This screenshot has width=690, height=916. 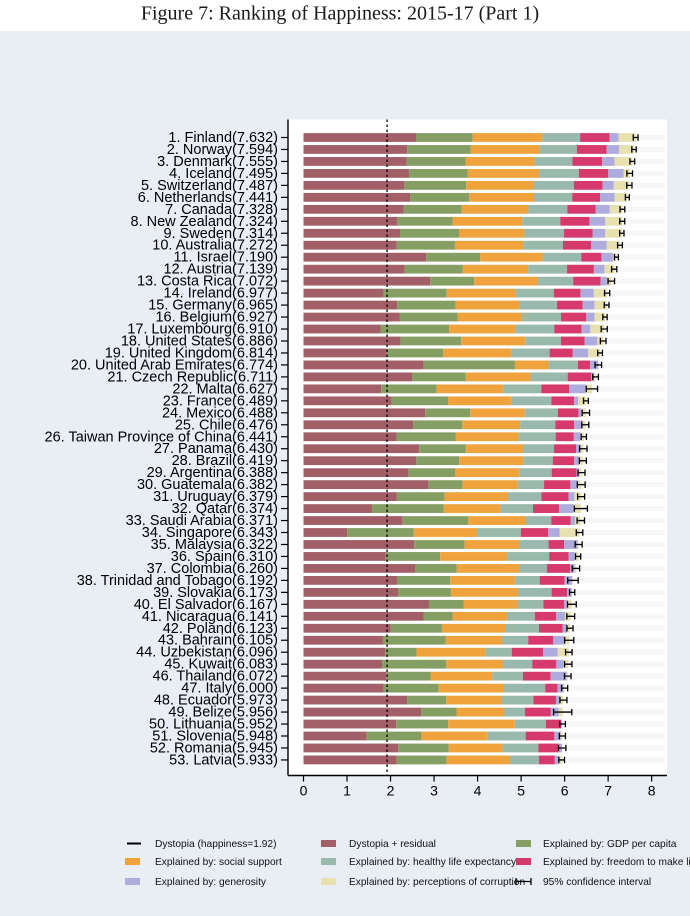 What do you see at coordinates (437, 882) in the screenshot?
I see `svg-text:Explained by: perceptions of c: Explained by: perceptions of corruption` at bounding box center [437, 882].